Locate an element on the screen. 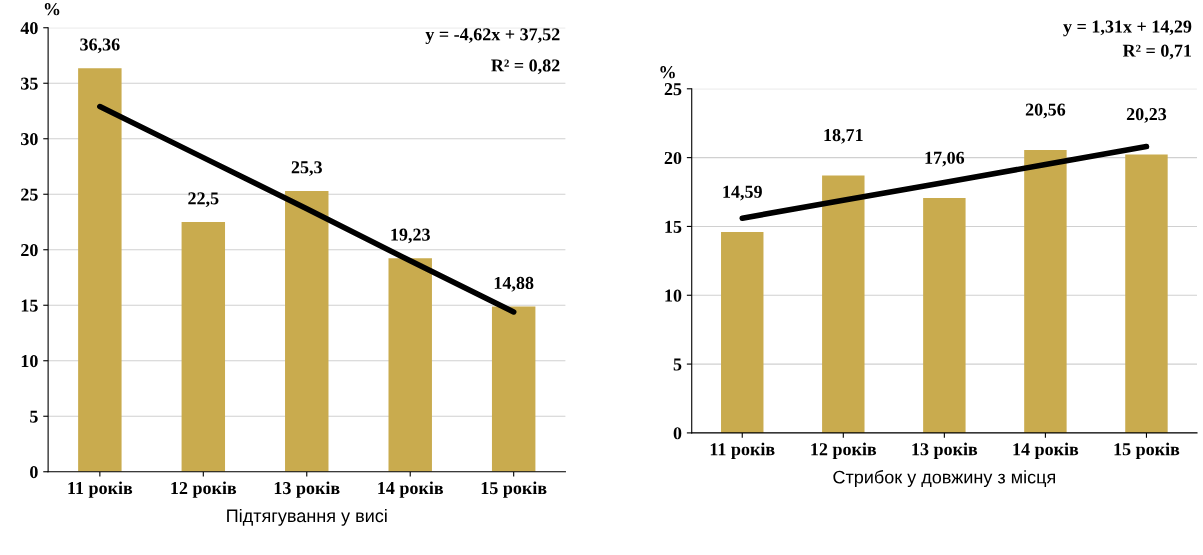  text: y = 1,31x + 14,29 is located at coordinates (1127, 28).